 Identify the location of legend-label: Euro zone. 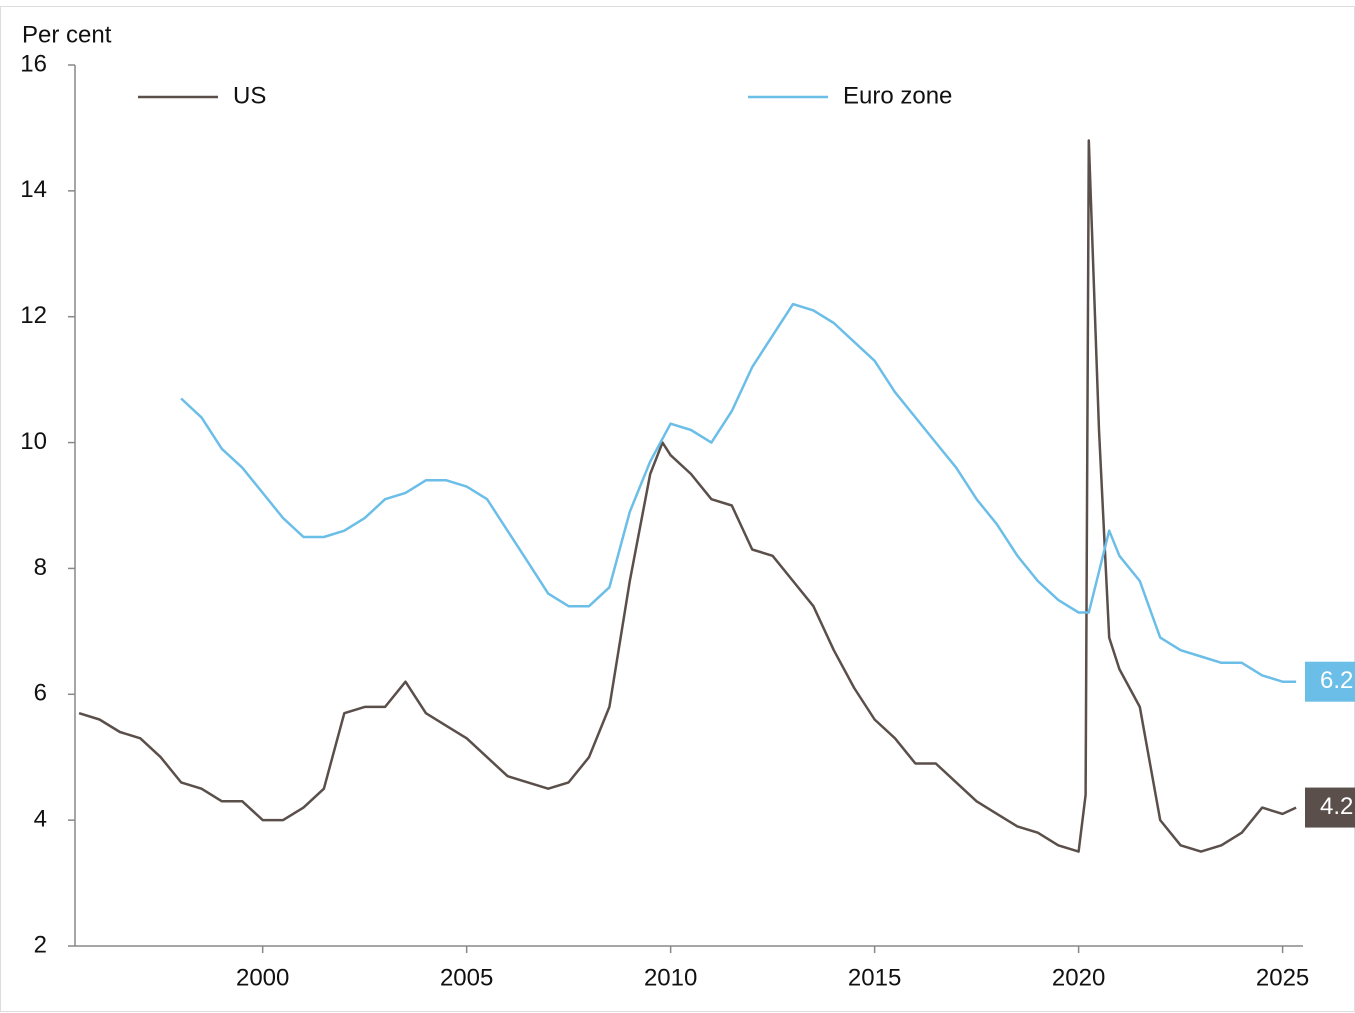
(897, 95).